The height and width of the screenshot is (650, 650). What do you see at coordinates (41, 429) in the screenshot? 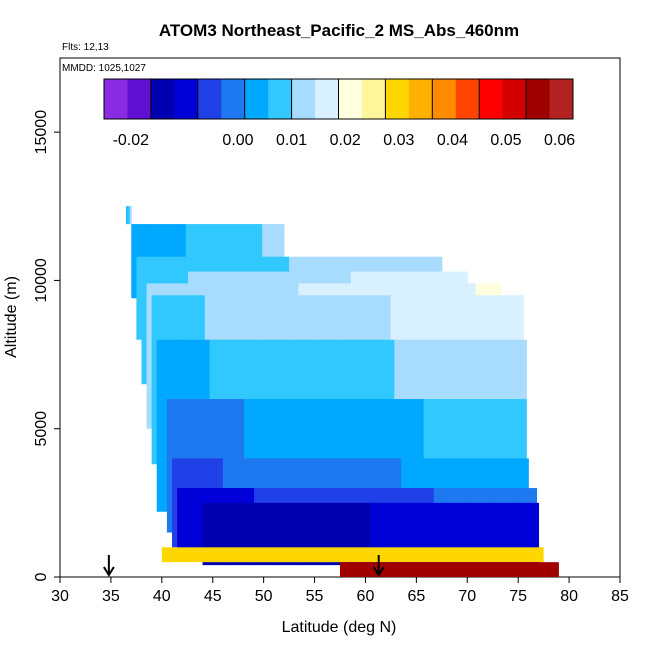
I see `y-tick-label: 5000` at bounding box center [41, 429].